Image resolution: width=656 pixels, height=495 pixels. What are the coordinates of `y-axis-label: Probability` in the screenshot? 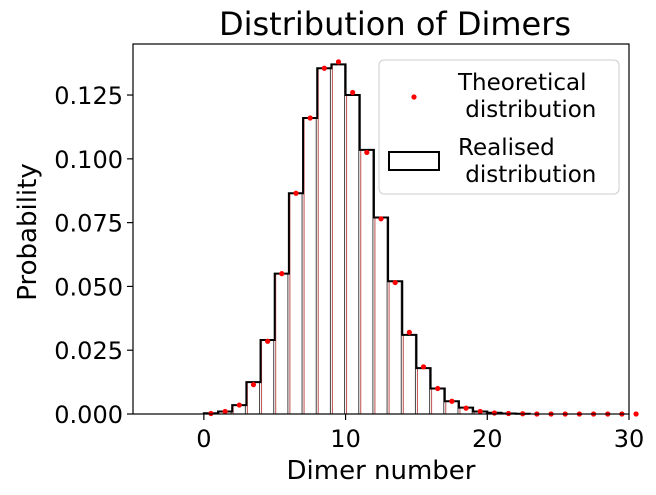 It's located at (28, 231).